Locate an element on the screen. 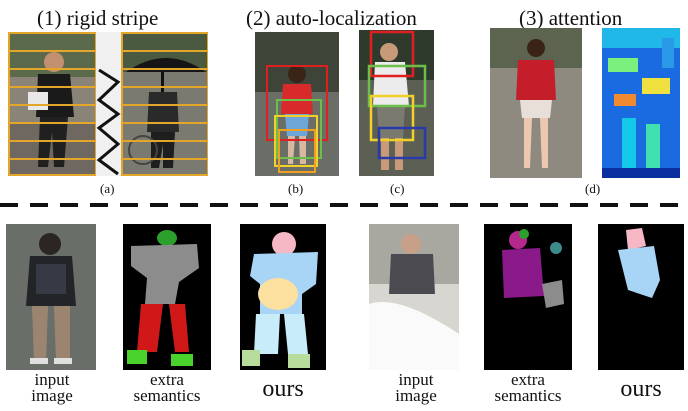 This screenshot has width=688, height=411. stripe-divider-zigzag is located at coordinates (108, 104).